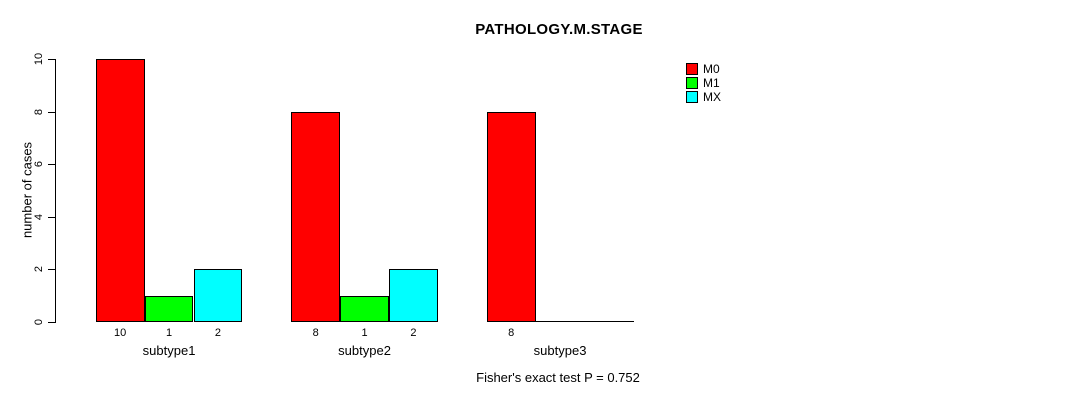 This screenshot has width=1090, height=400. I want to click on stat-annotation: Fisher's exact test P = 0.752, so click(558, 377).